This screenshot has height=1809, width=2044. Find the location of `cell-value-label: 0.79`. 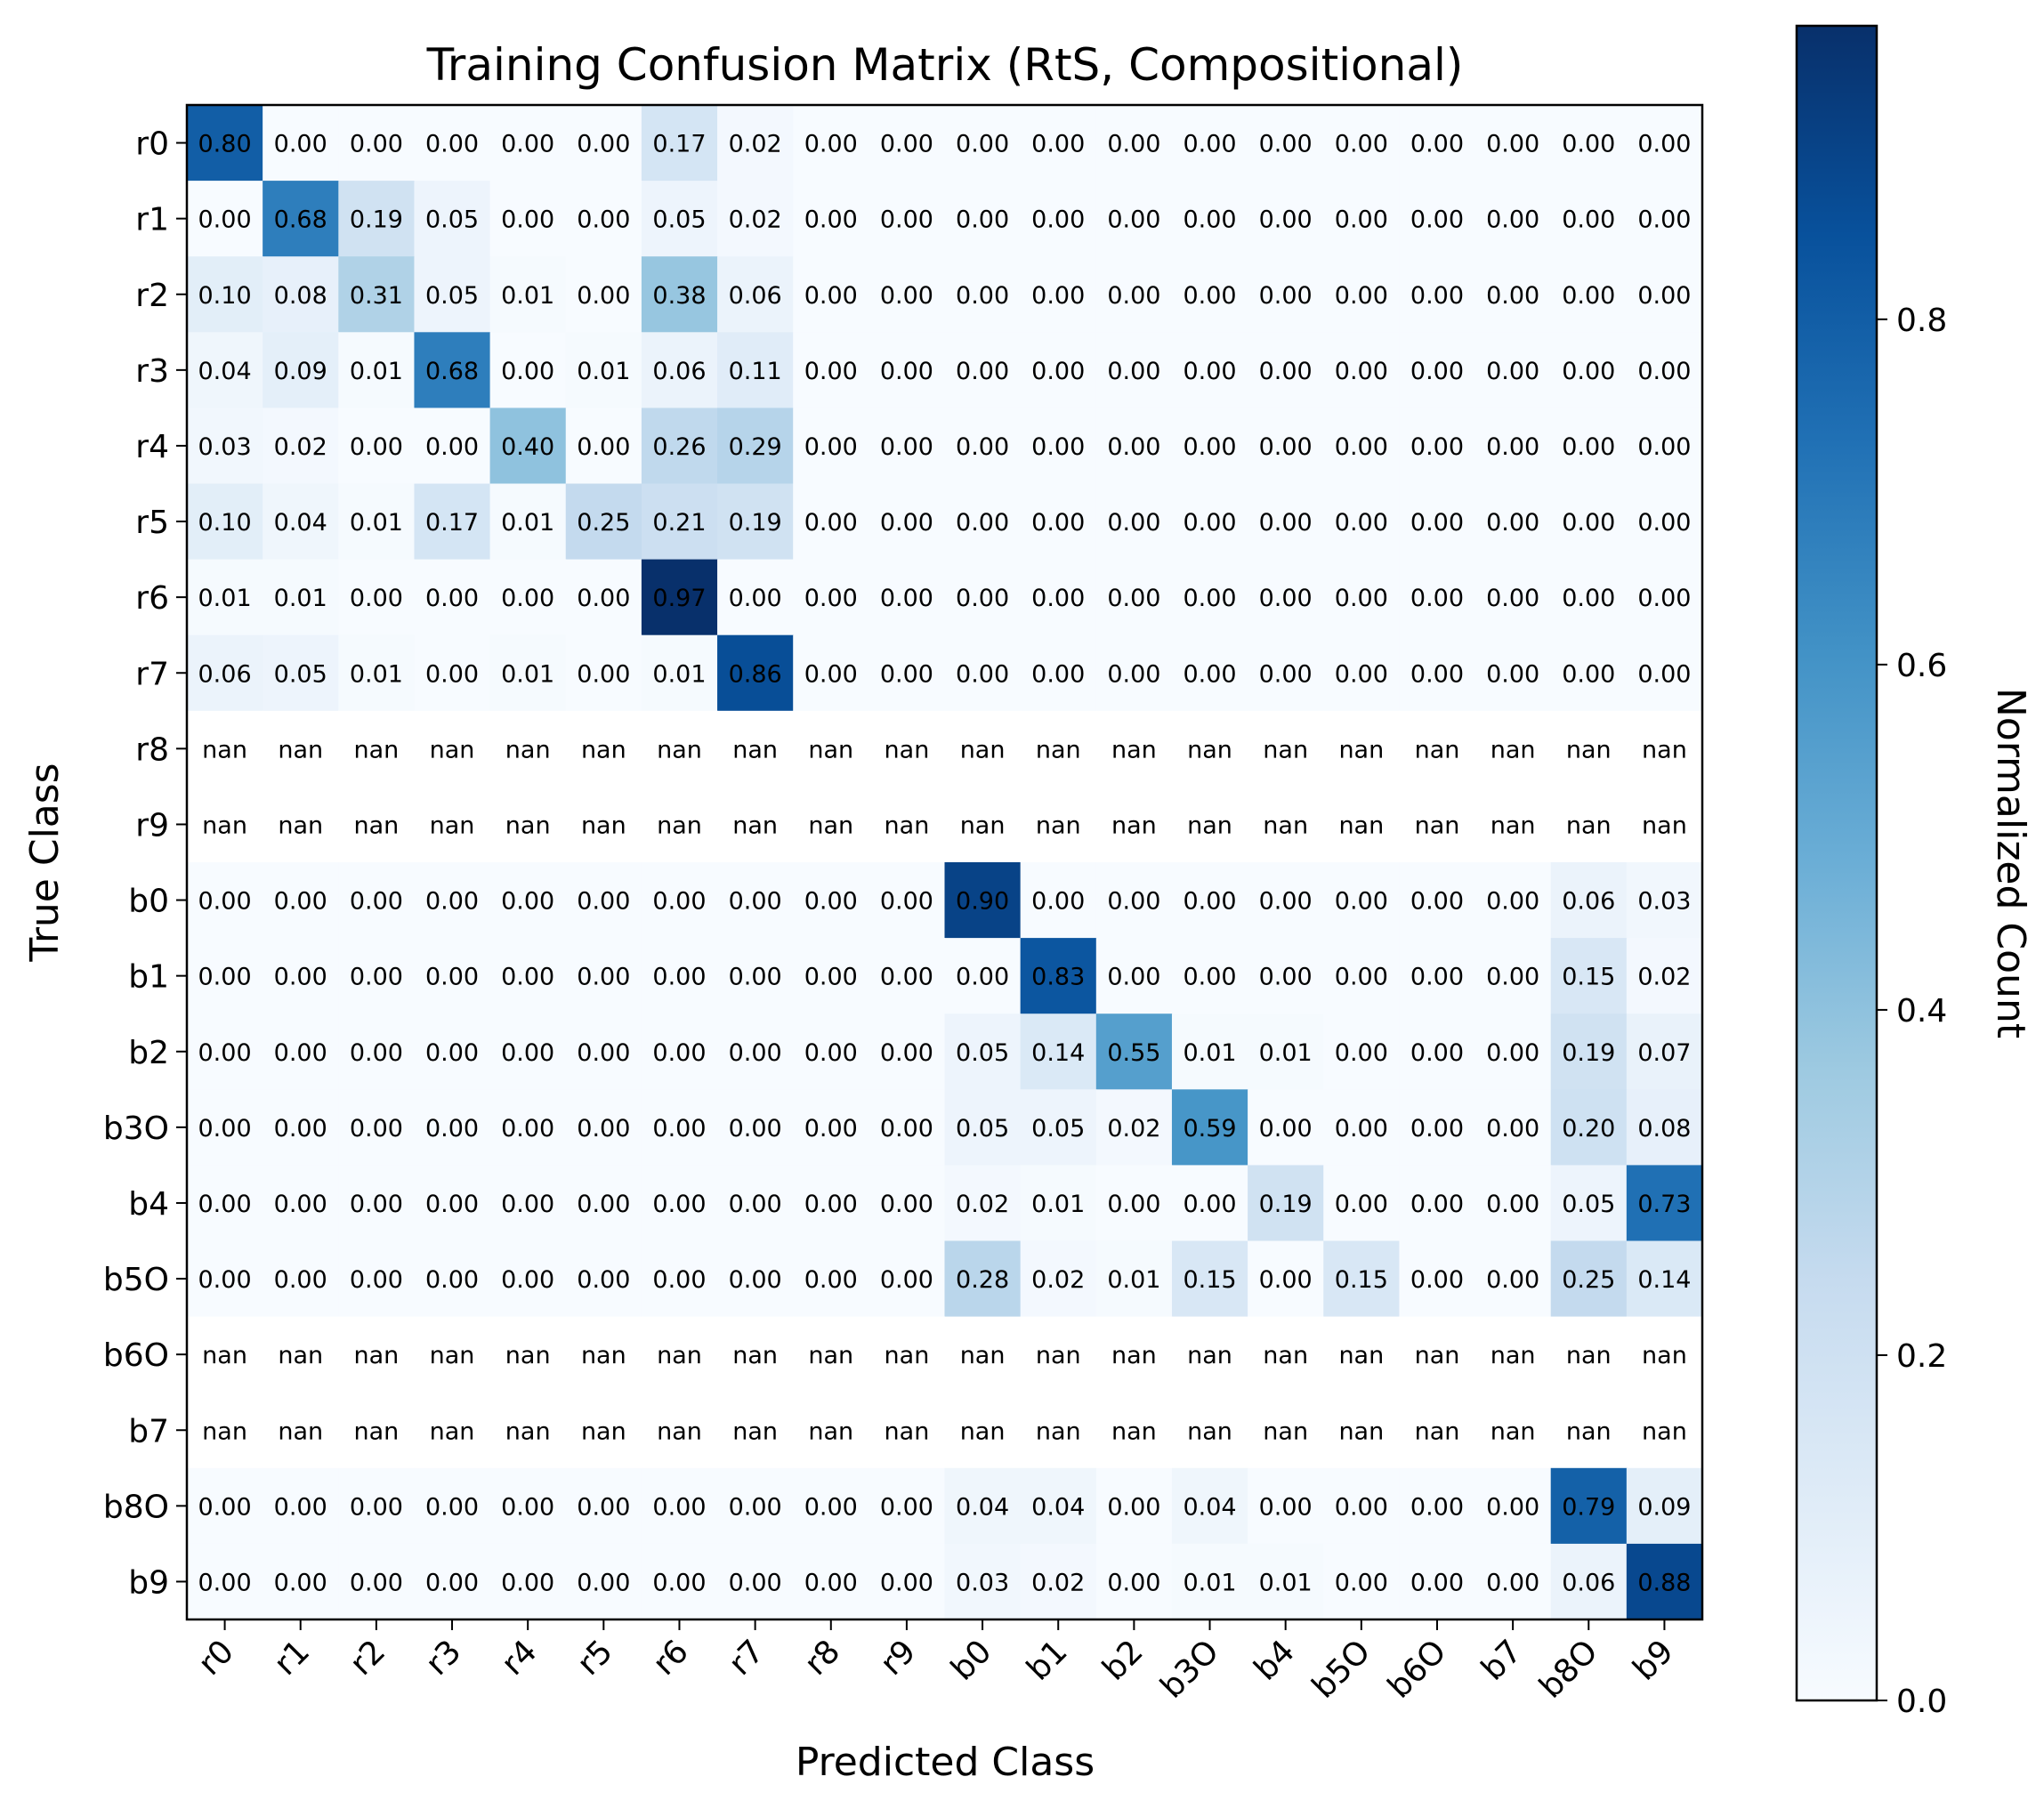

cell-value-label: 0.79 is located at coordinates (1588, 1507).